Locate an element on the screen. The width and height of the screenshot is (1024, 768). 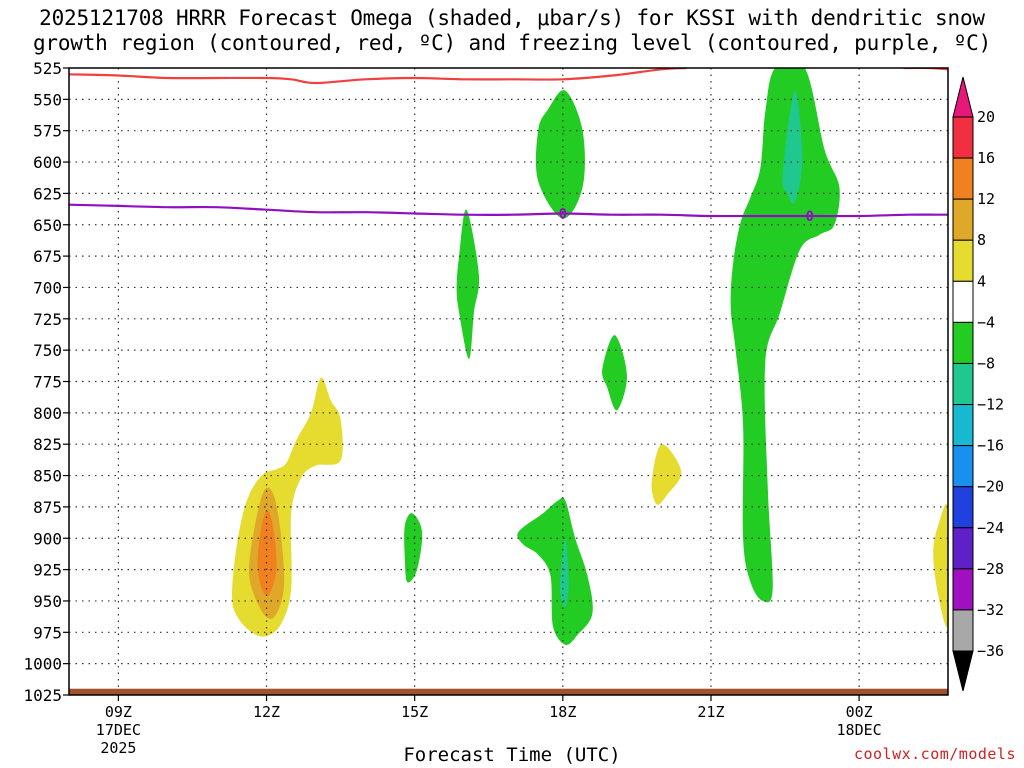
omega-neg-4-18z-lower is located at coordinates (555, 571).